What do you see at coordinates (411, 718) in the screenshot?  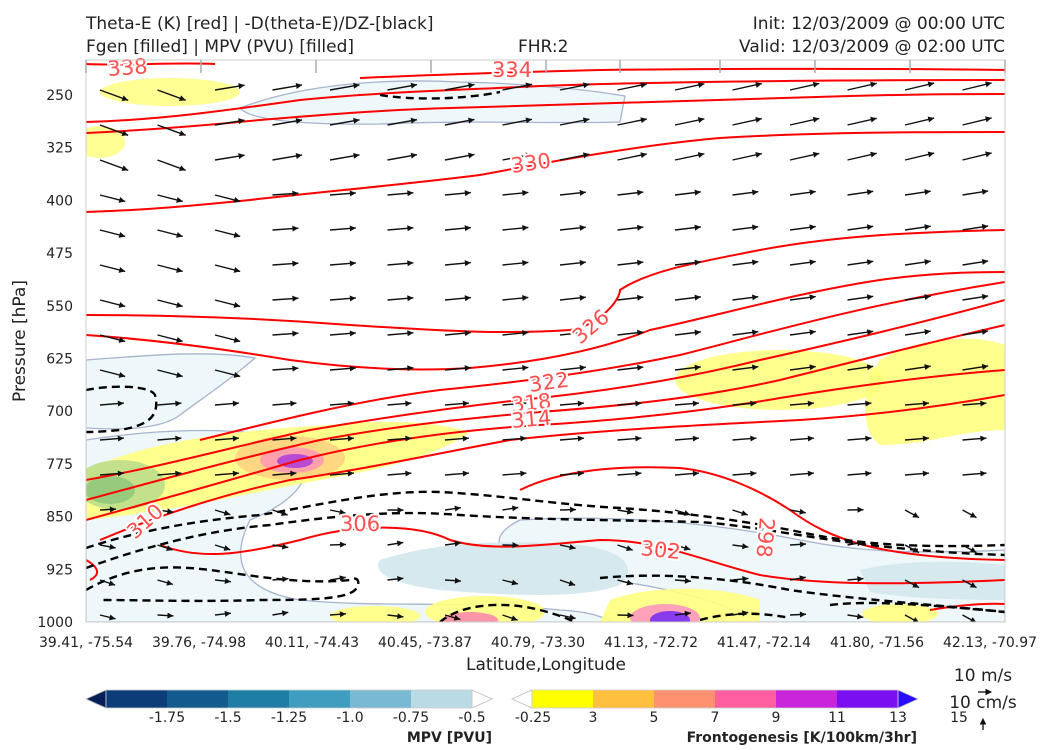 I see `mpv-colorbar-tick-4: -0.75` at bounding box center [411, 718].